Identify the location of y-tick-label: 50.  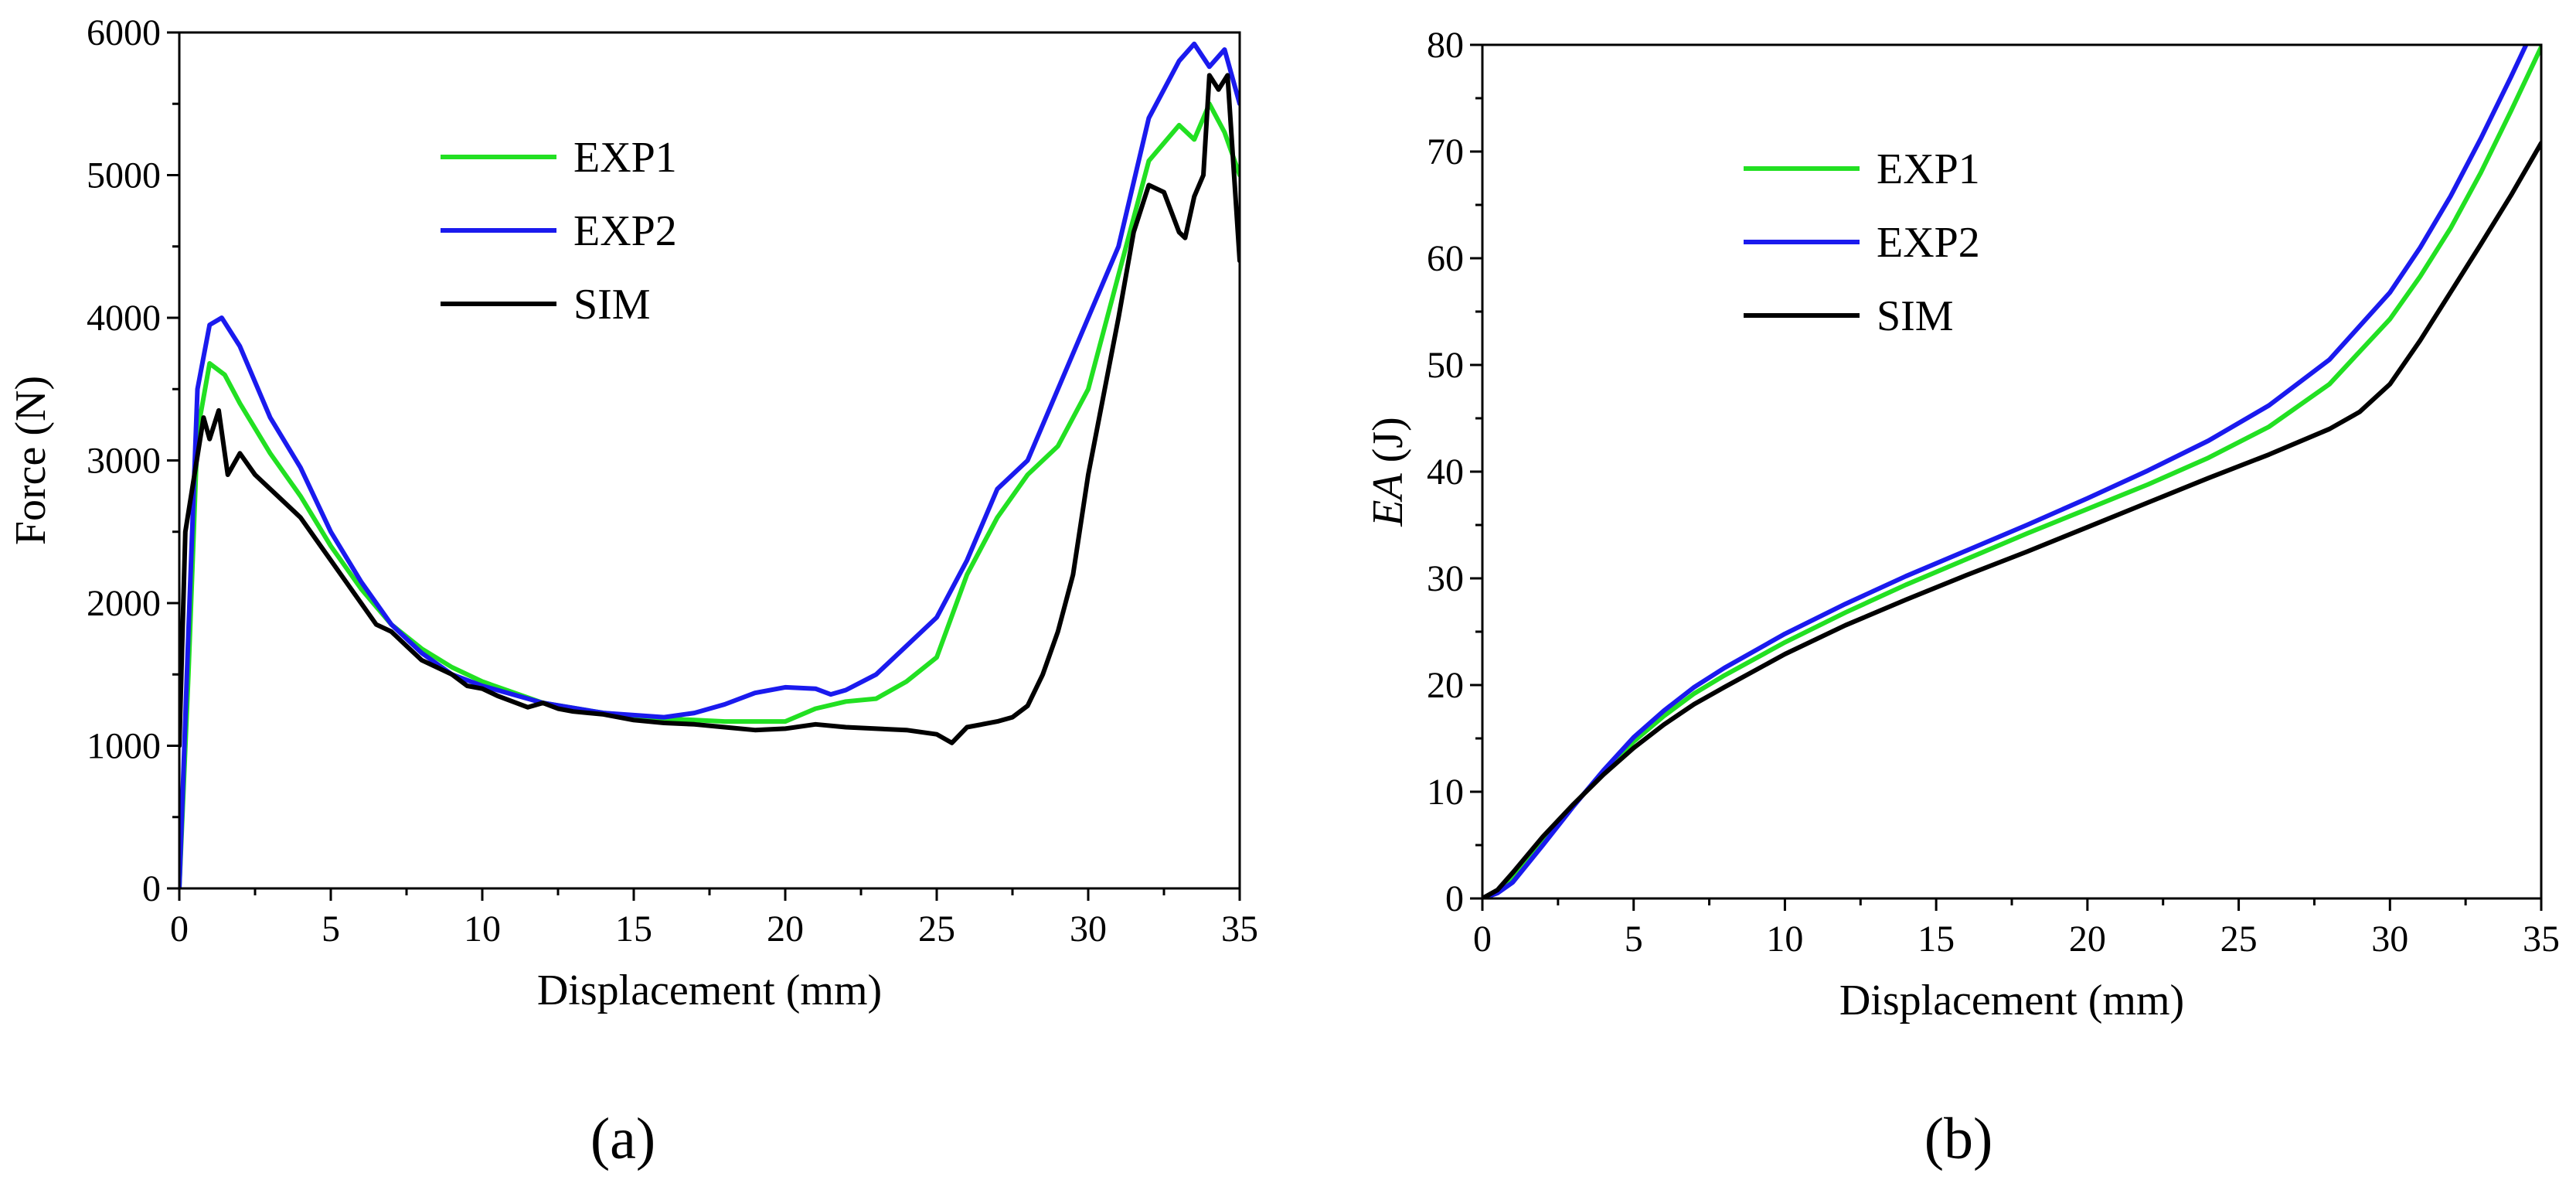
(1445, 365).